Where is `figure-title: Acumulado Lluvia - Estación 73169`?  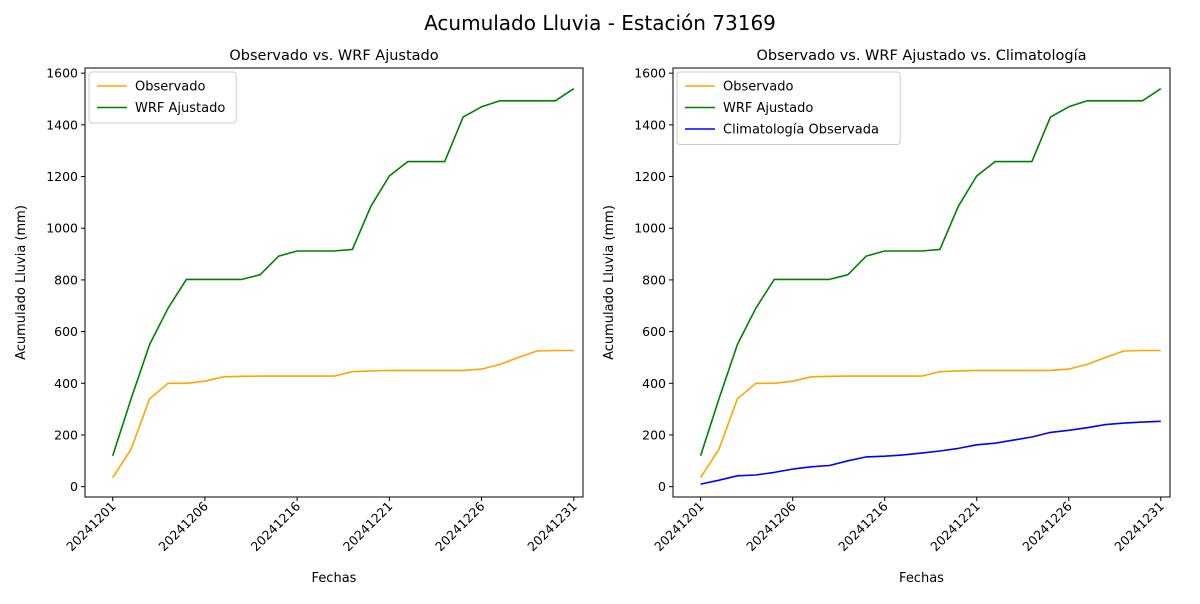
figure-title: Acumulado Lluvia - Estación 73169 is located at coordinates (600, 23).